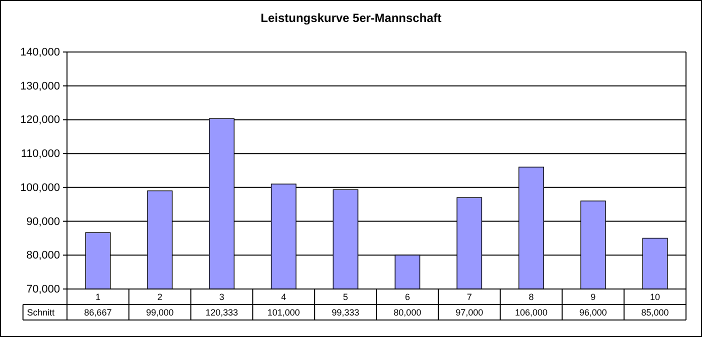 This screenshot has height=337, width=702. I want to click on x-tick-label: 2, so click(159, 297).